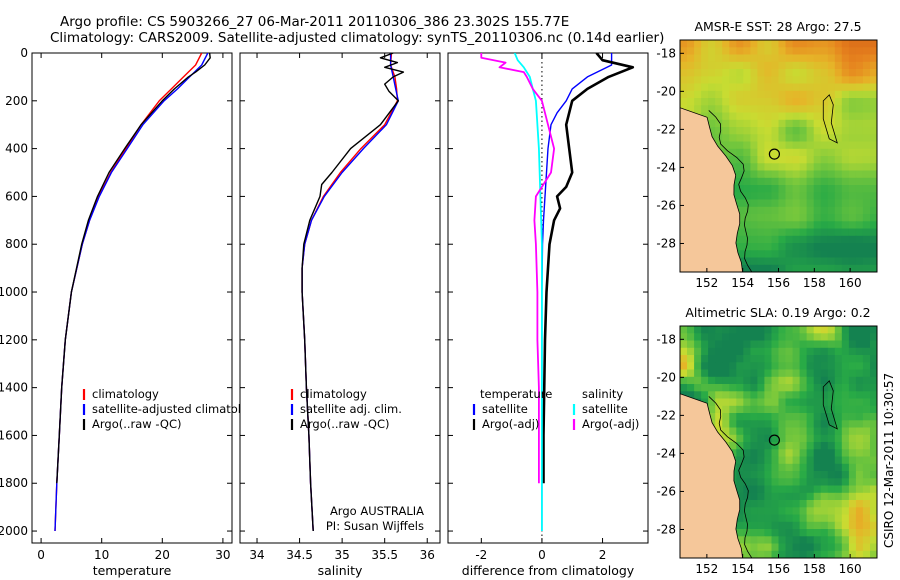 The image size is (900, 580). What do you see at coordinates (24, 53) in the screenshot?
I see `depth-tick-label: 0` at bounding box center [24, 53].